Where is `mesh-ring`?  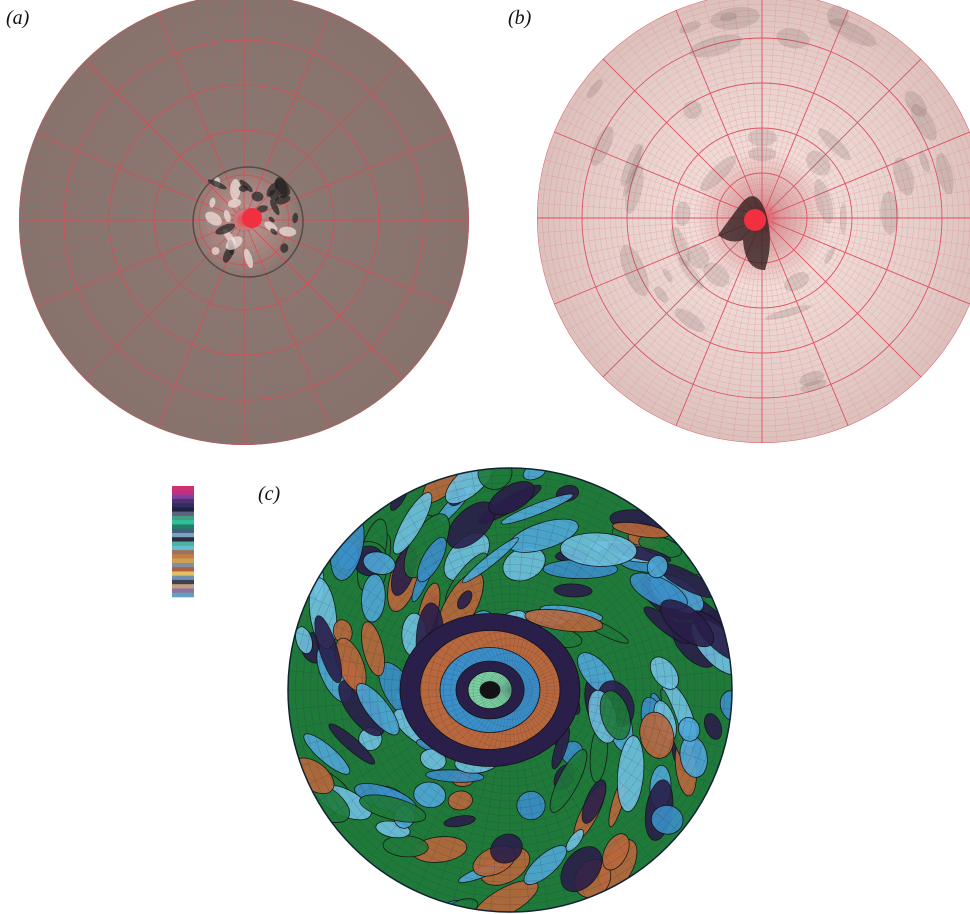
mesh-ring is located at coordinates (510, 690).